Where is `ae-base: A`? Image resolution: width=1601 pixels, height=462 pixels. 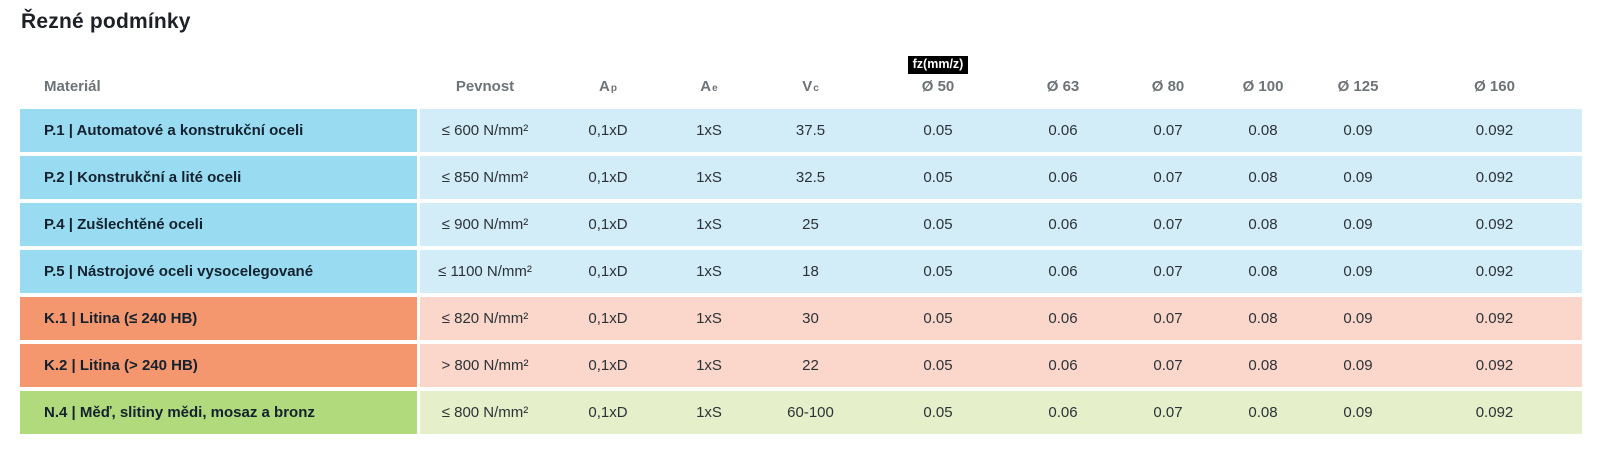
ae-base: A is located at coordinates (706, 86).